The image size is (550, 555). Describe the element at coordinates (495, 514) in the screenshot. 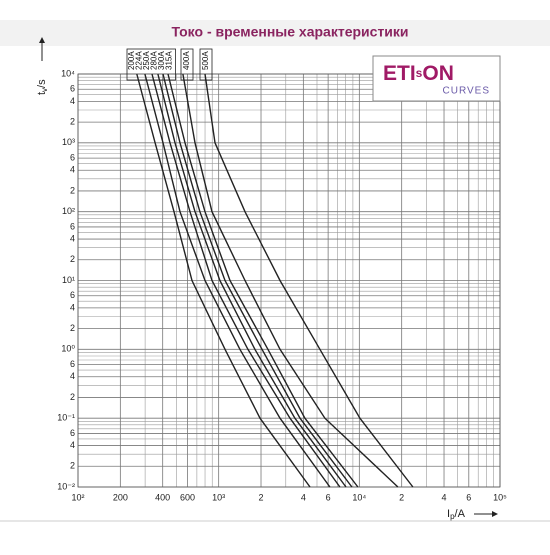

I see `x-arrowhead` at that location.